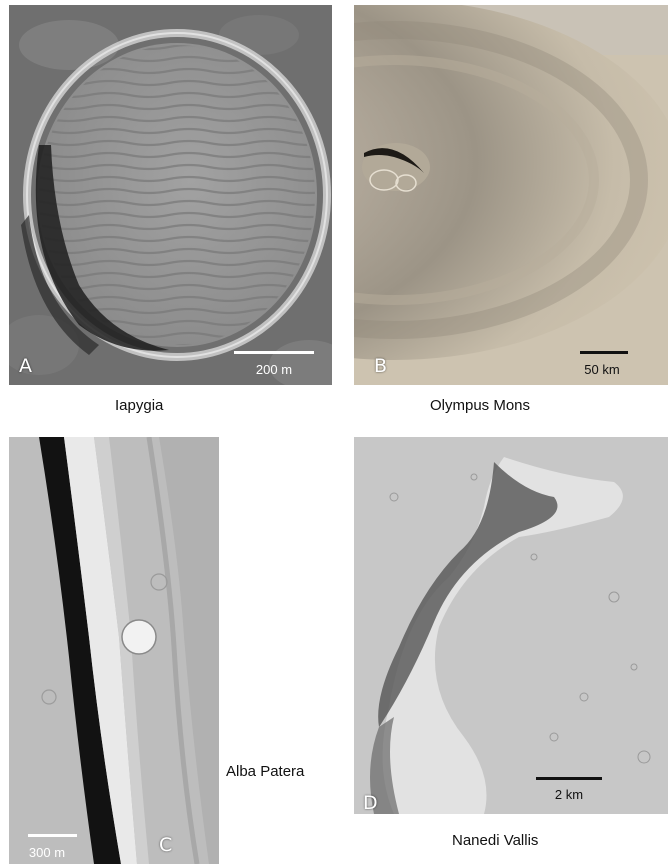 Image resolution: width=669 pixels, height=865 pixels. What do you see at coordinates (47, 852) in the screenshot?
I see `scale-label-c: 300 m` at bounding box center [47, 852].